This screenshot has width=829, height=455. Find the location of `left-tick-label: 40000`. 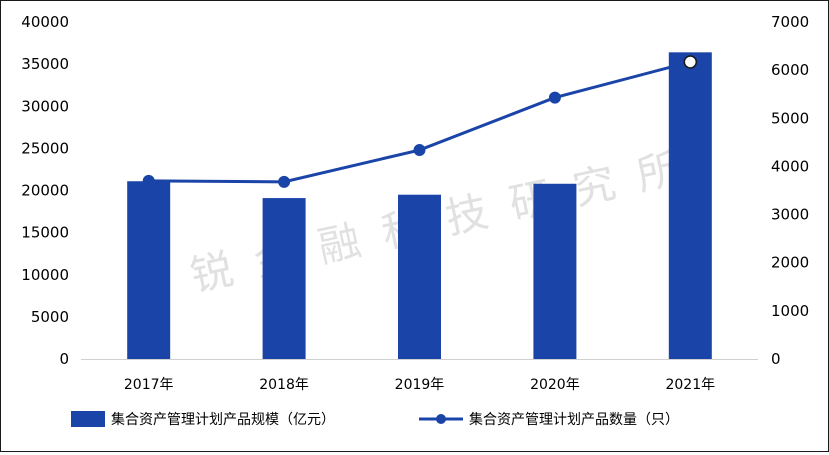

left-tick-label: 40000 is located at coordinates (45, 22).